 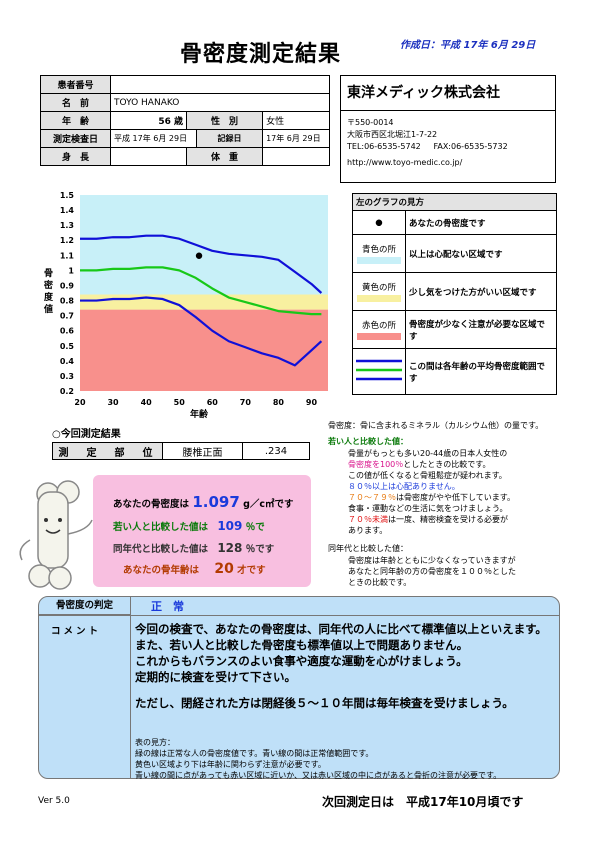 What do you see at coordinates (424, 93) in the screenshot?
I see `company-name: 東洋メディック株式会社` at bounding box center [424, 93].